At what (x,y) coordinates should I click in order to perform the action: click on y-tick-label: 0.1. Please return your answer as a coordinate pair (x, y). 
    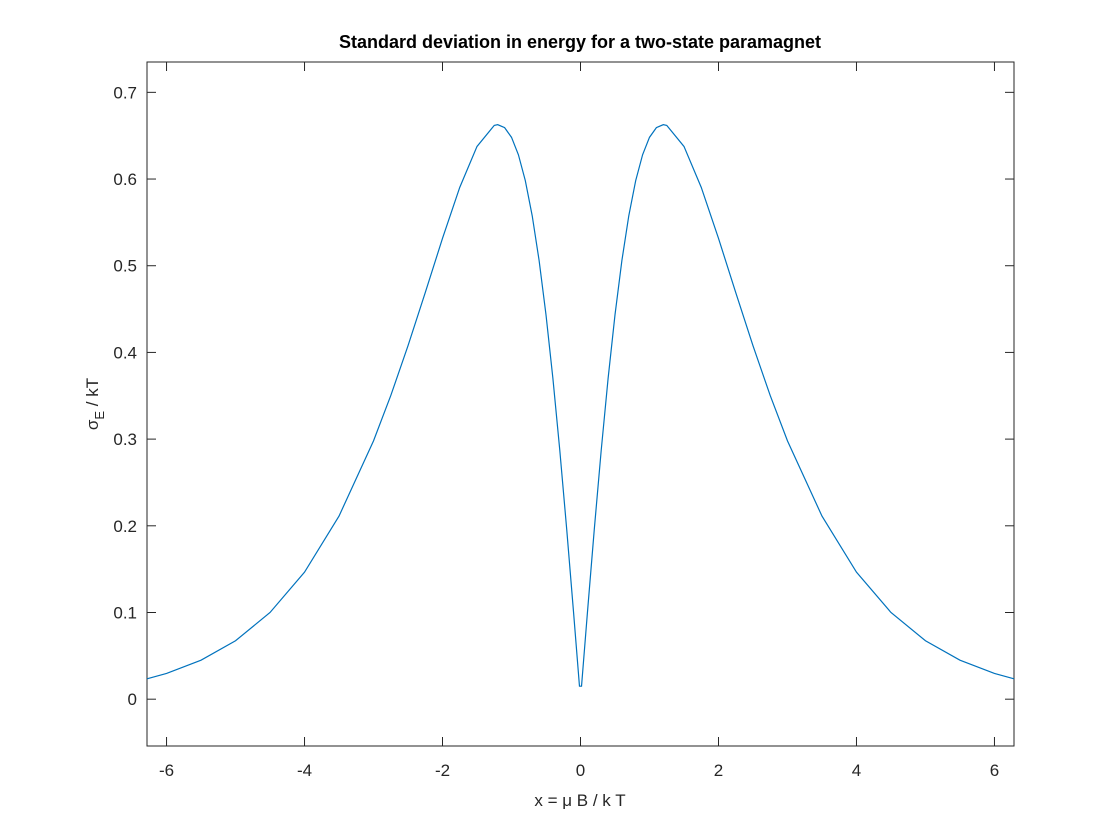
    Looking at the image, I should click on (125, 612).